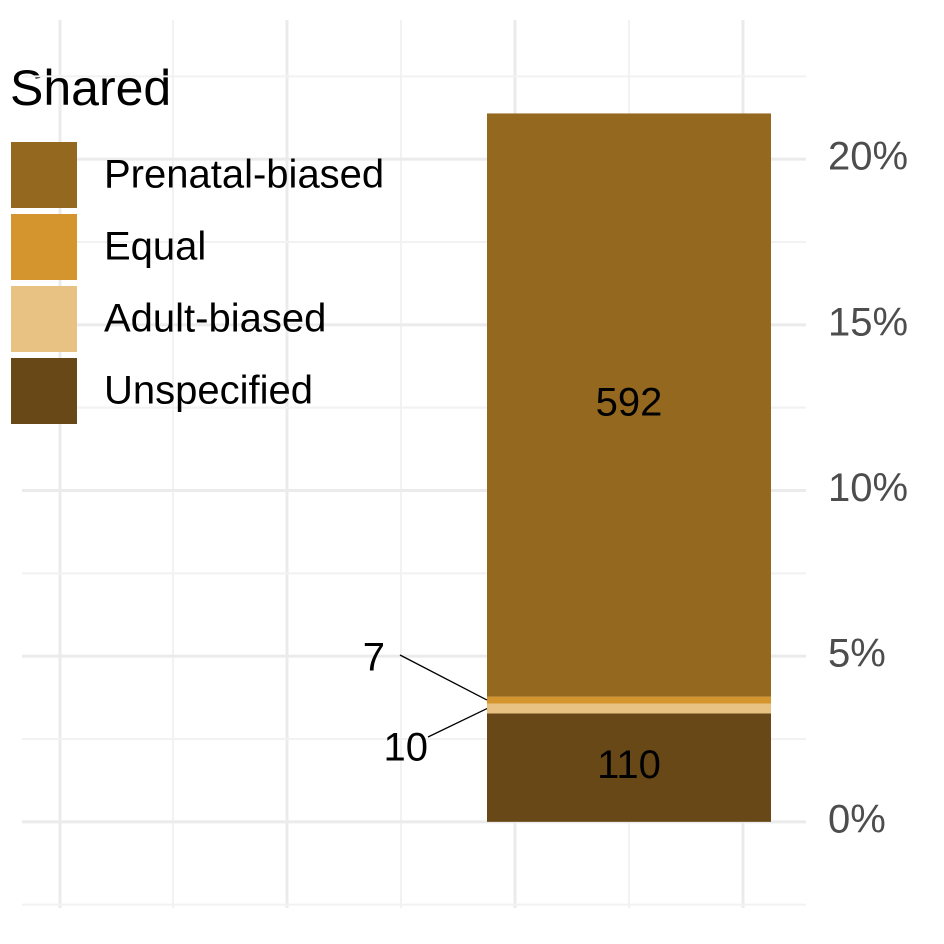  I want to click on y-tick-label: 15%, so click(868, 322).